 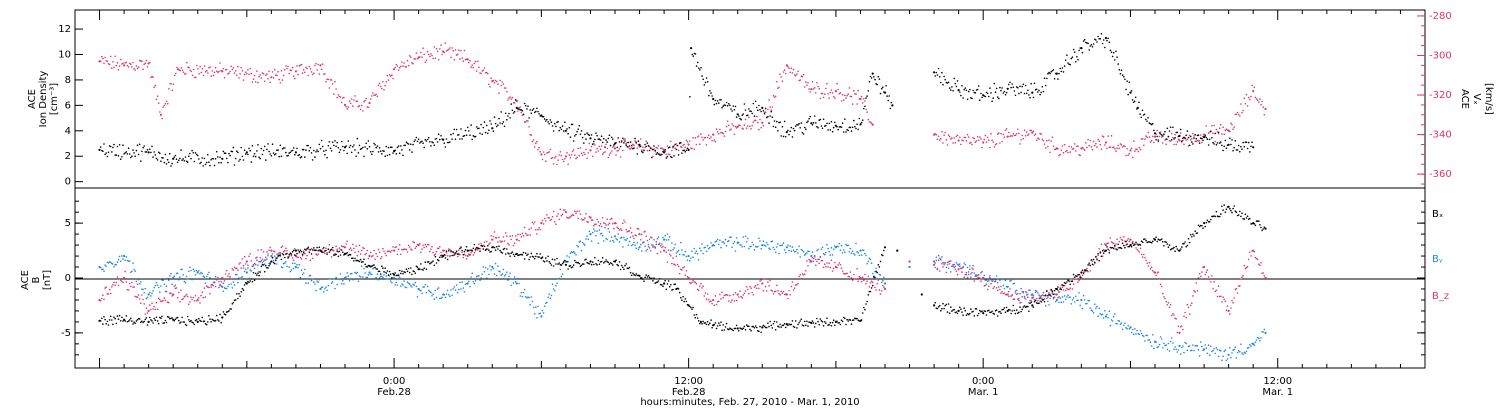 What do you see at coordinates (1440, 55) in the screenshot?
I see `y2-tick-label: -300` at bounding box center [1440, 55].